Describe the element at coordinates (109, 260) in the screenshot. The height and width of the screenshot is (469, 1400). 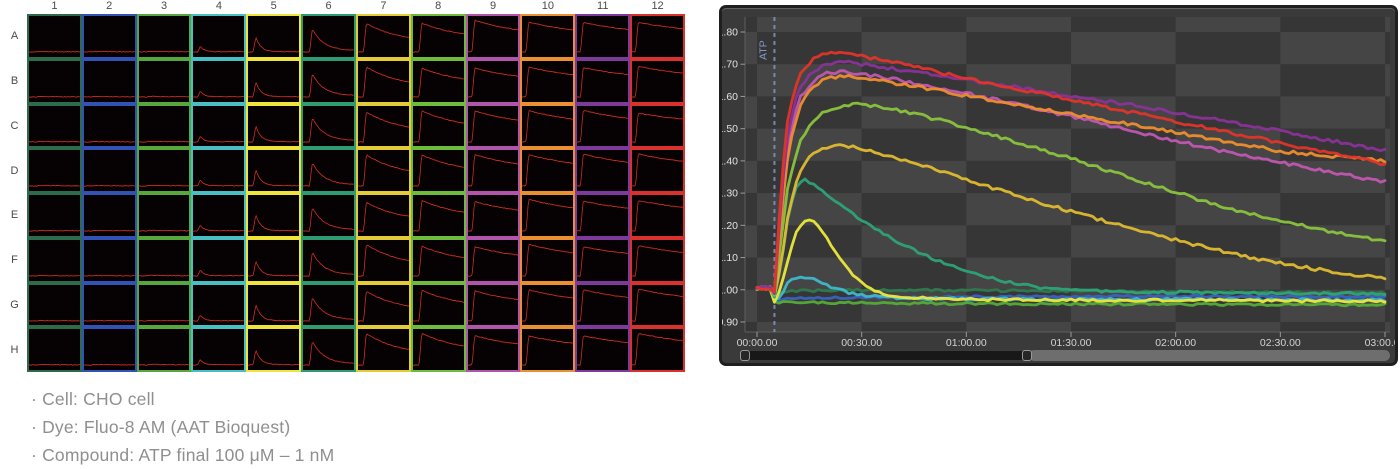
I see `well-F2` at that location.